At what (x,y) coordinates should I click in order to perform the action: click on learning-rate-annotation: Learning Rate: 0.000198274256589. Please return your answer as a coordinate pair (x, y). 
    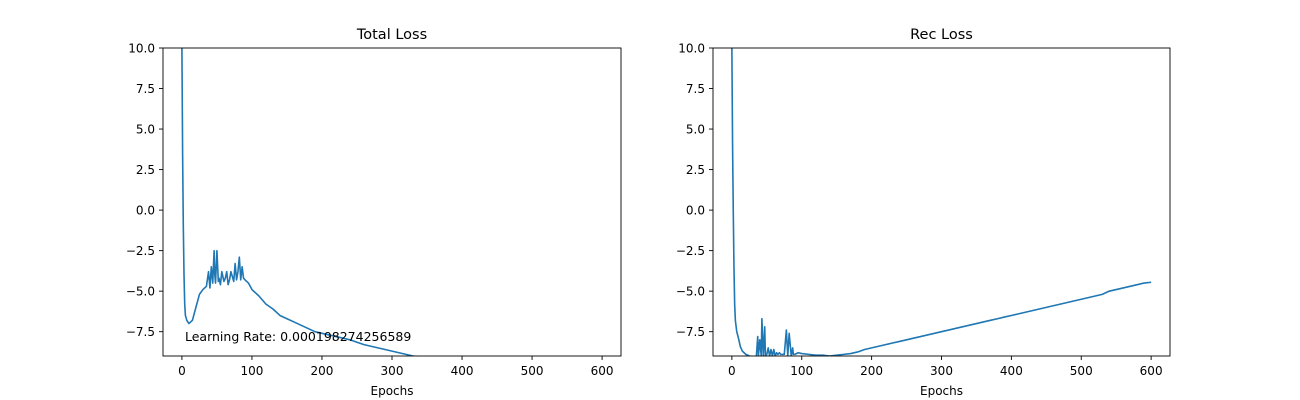
    Looking at the image, I should click on (298, 336).